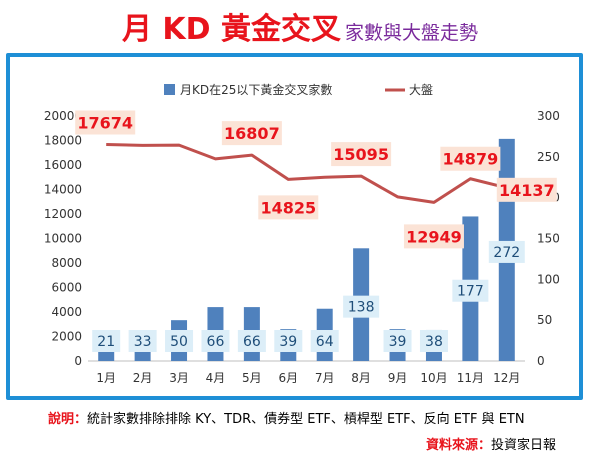 This screenshot has height=457, width=600. What do you see at coordinates (433, 378) in the screenshot?
I see `x-tick-label: 10月` at bounding box center [433, 378].